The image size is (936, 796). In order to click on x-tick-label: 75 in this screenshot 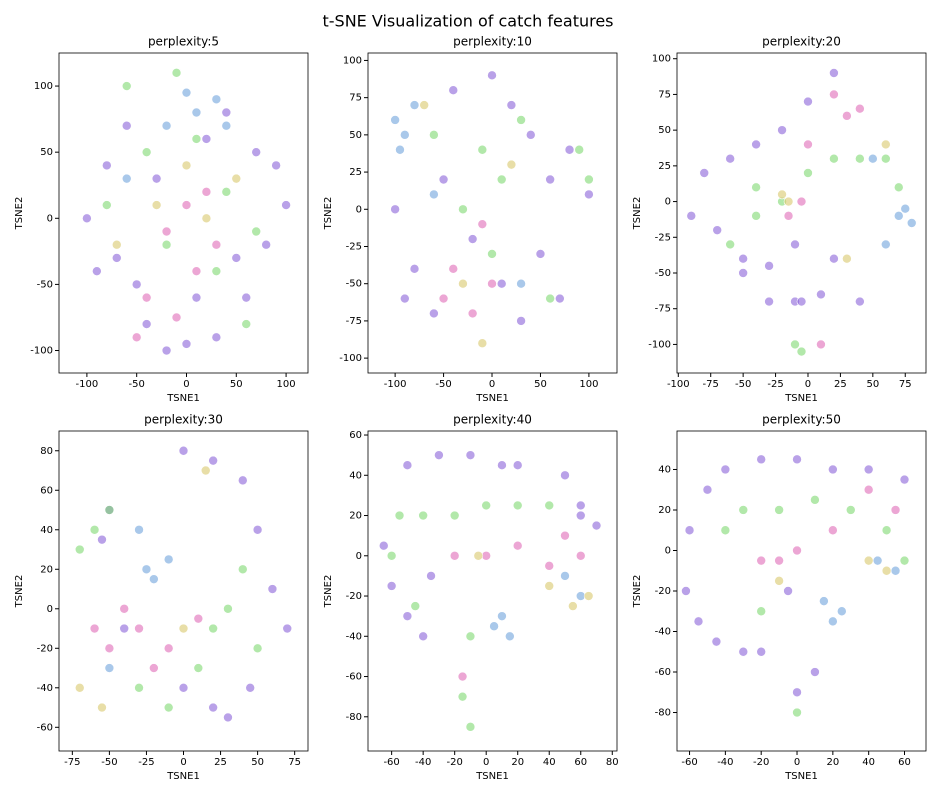, I will do `click(294, 762)`.